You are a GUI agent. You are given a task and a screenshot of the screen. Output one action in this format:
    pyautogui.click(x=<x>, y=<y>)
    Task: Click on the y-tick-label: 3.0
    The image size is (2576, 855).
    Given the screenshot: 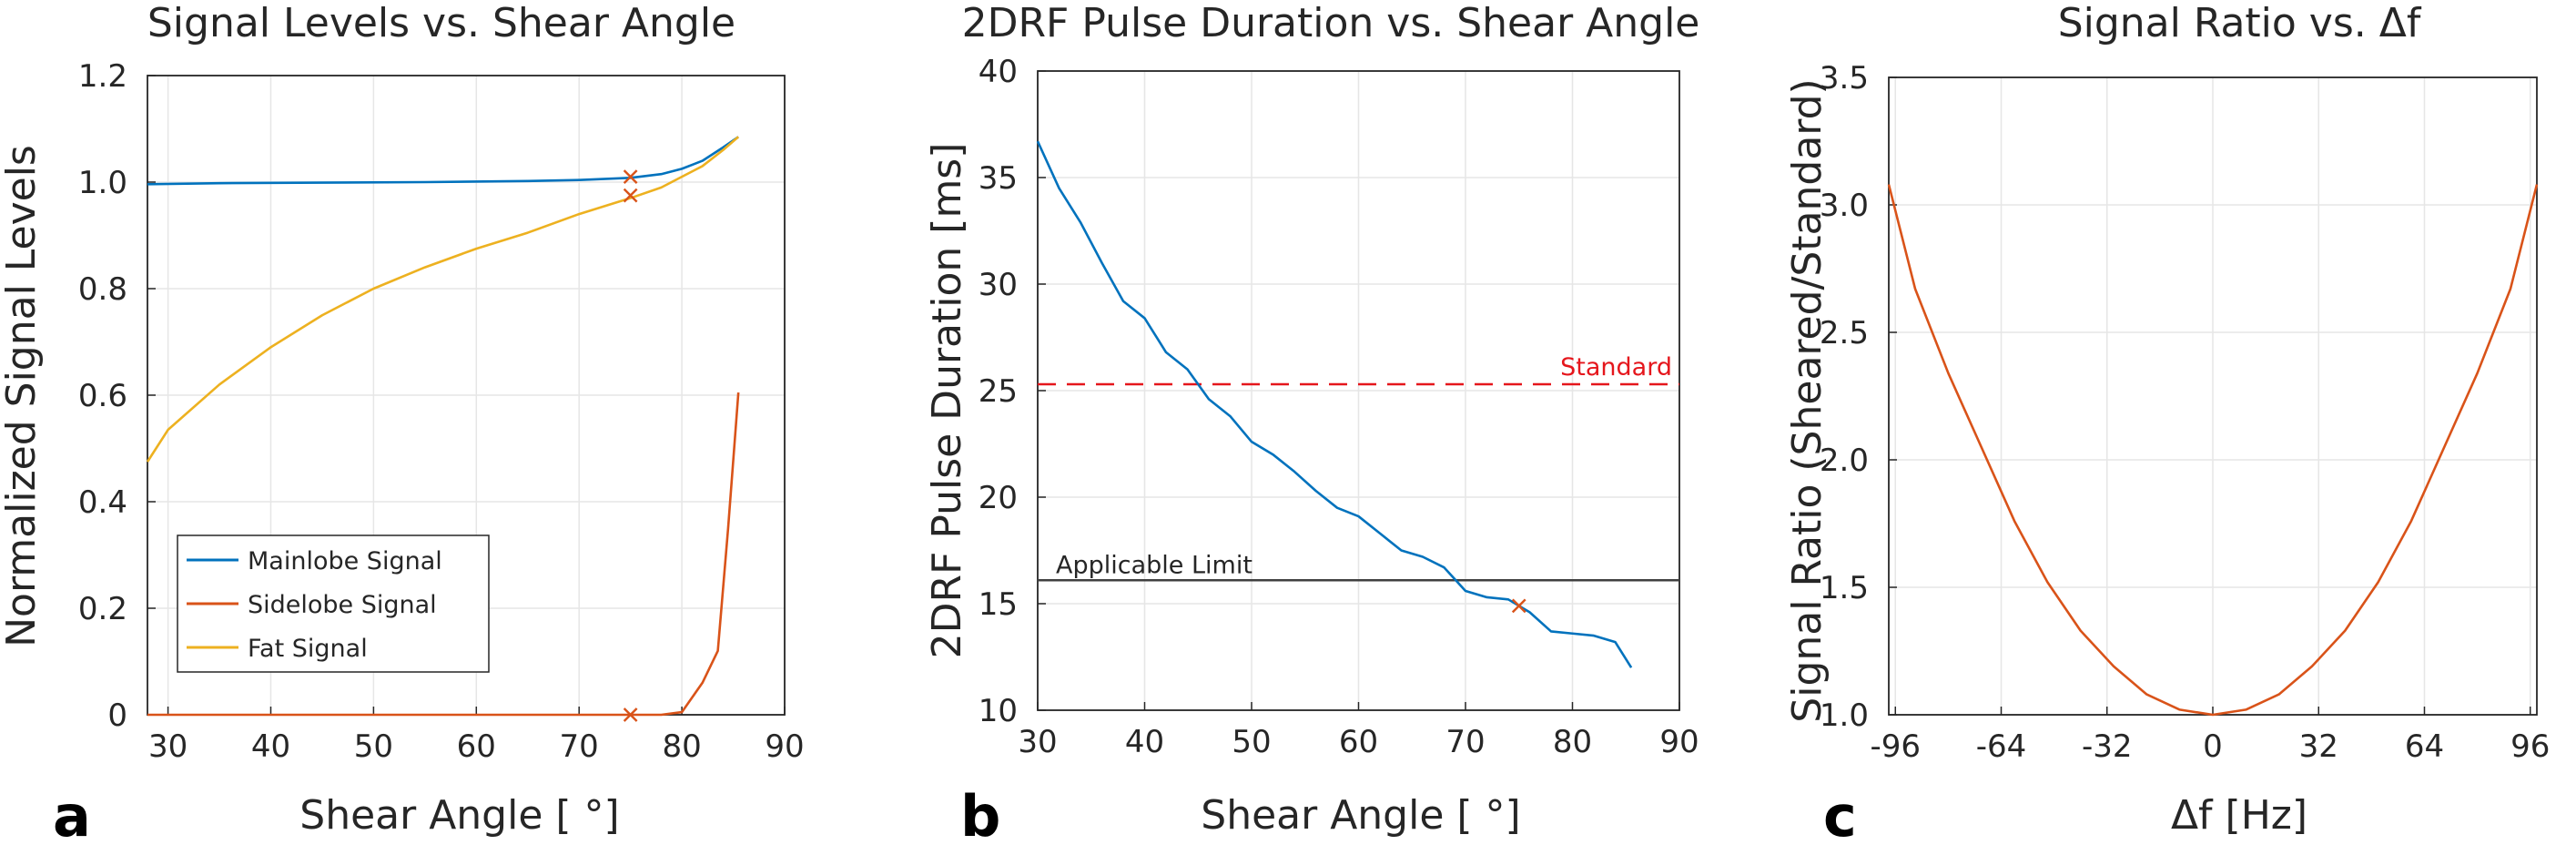 What is the action you would take?
    pyautogui.click(x=1844, y=206)
    